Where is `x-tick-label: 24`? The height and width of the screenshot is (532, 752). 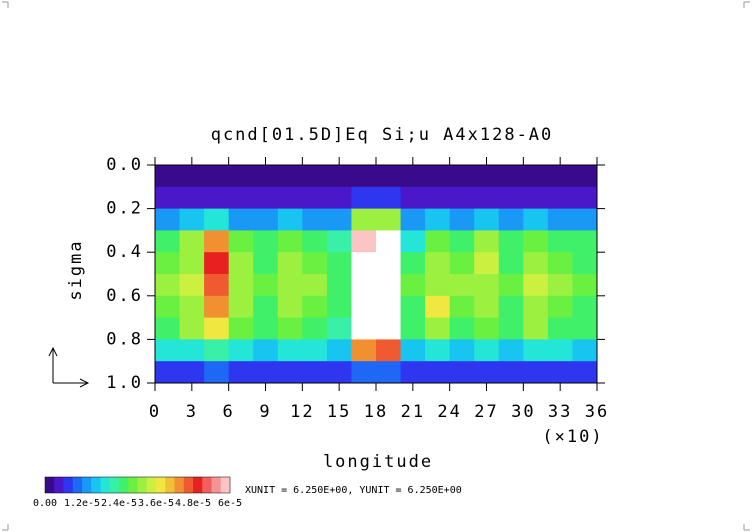 x-tick-label: 24 is located at coordinates (449, 412).